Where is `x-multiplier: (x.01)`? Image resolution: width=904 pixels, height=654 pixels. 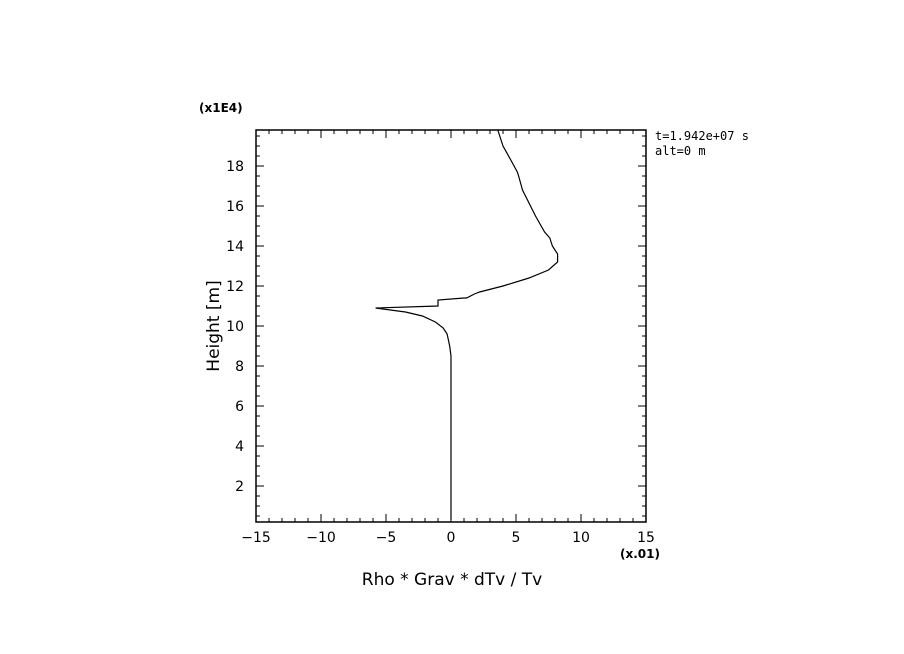
x-multiplier: (x.01) is located at coordinates (640, 554).